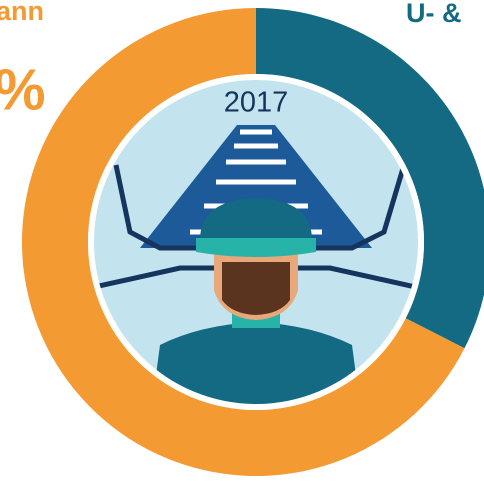 Image resolution: width=484 pixels, height=481 pixels. Describe the element at coordinates (23, 89) in the screenshot. I see `annotation: %` at that location.